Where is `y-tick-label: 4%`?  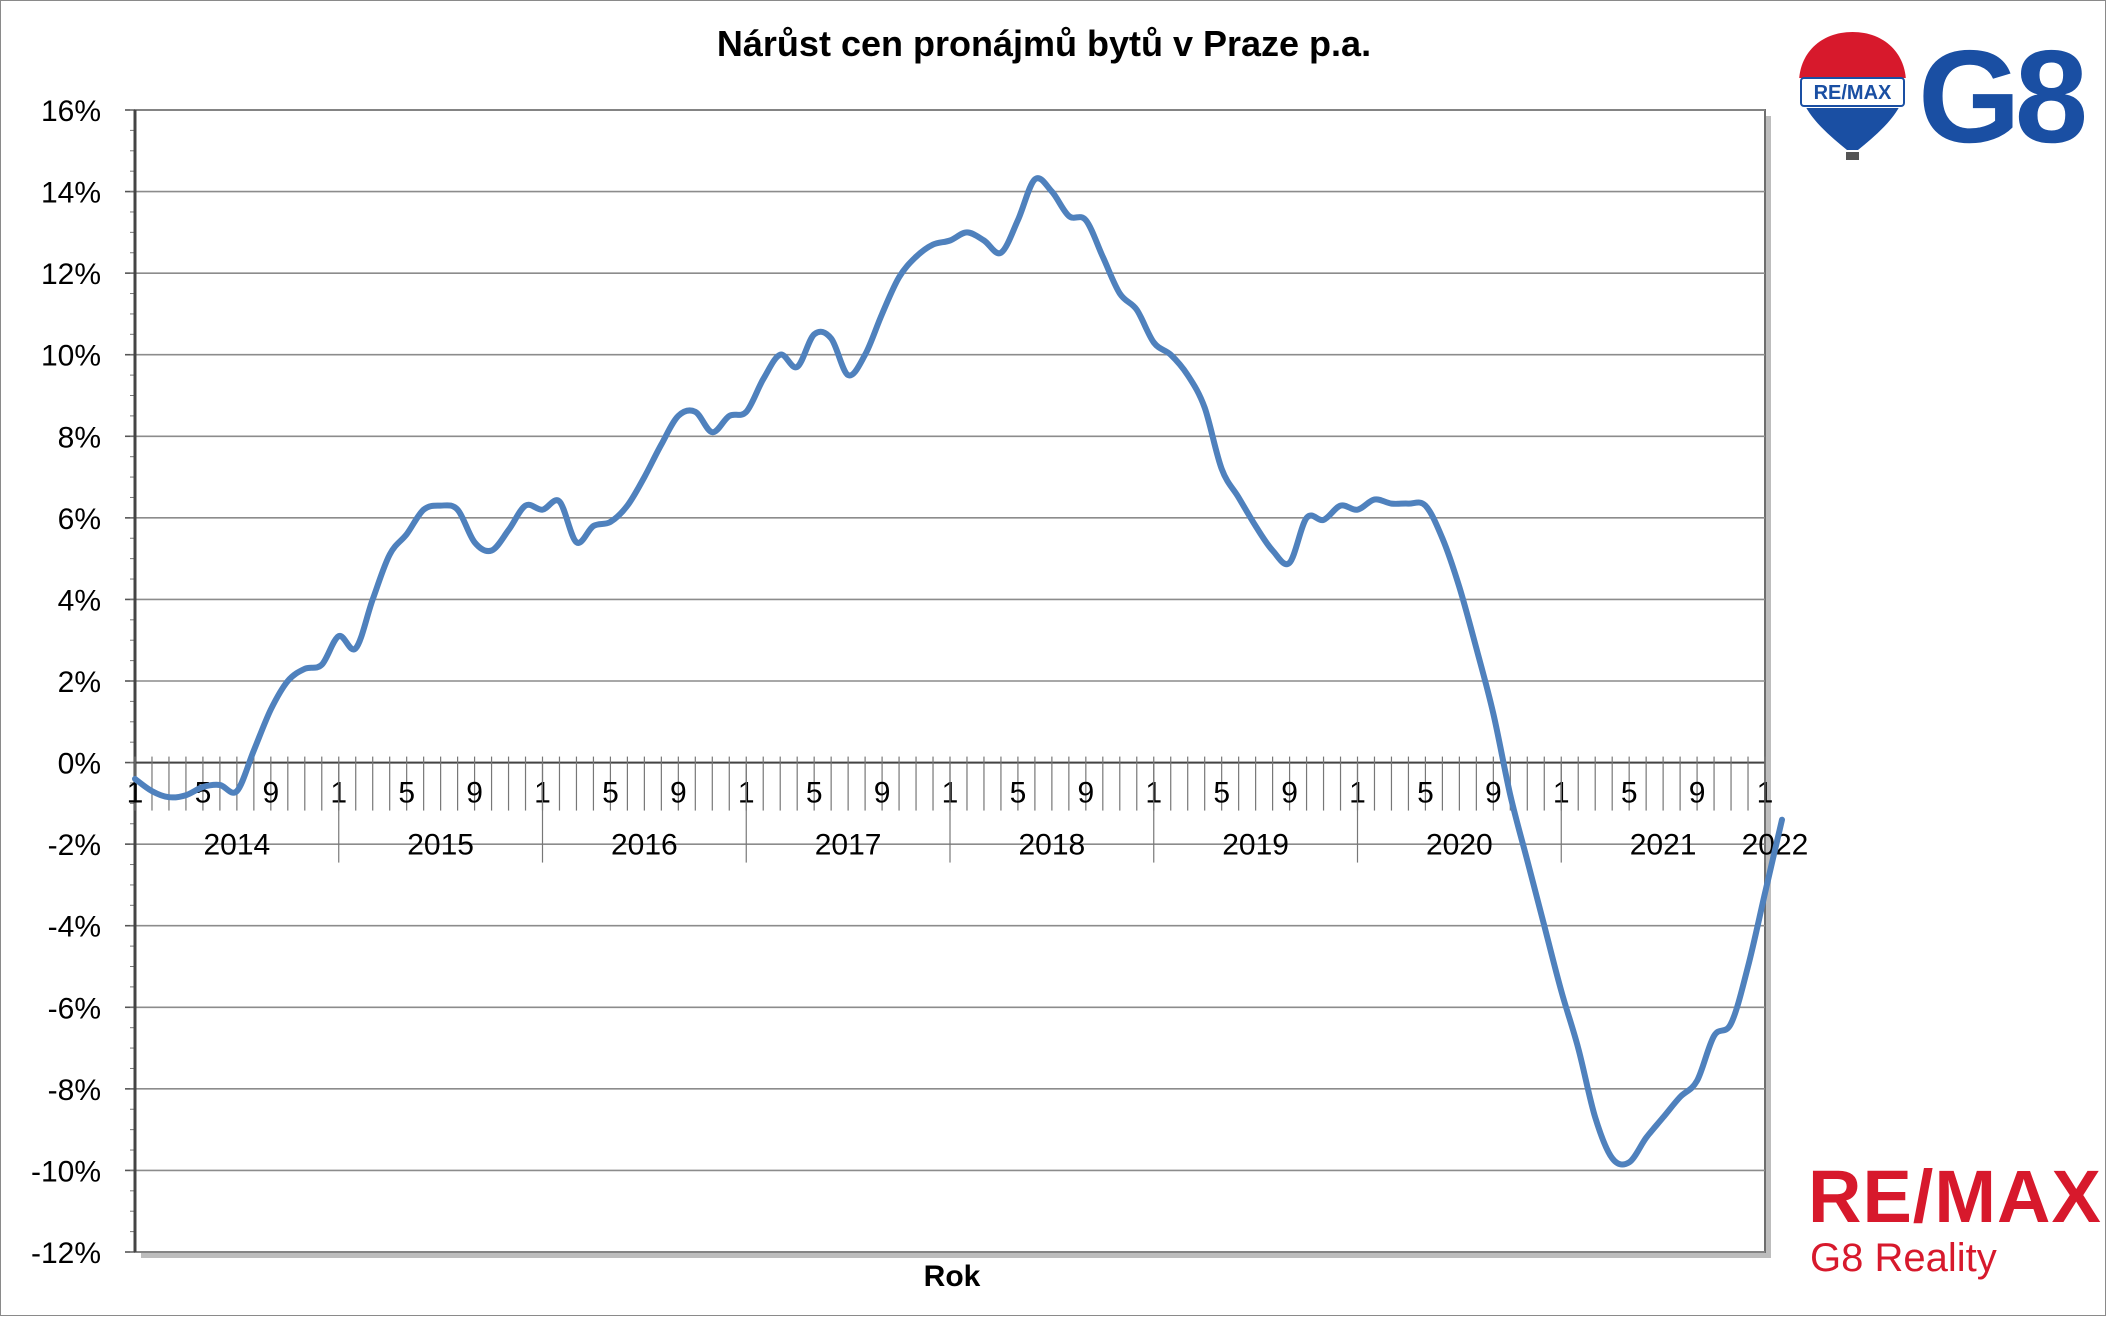 y-tick-label: 4% is located at coordinates (79, 600).